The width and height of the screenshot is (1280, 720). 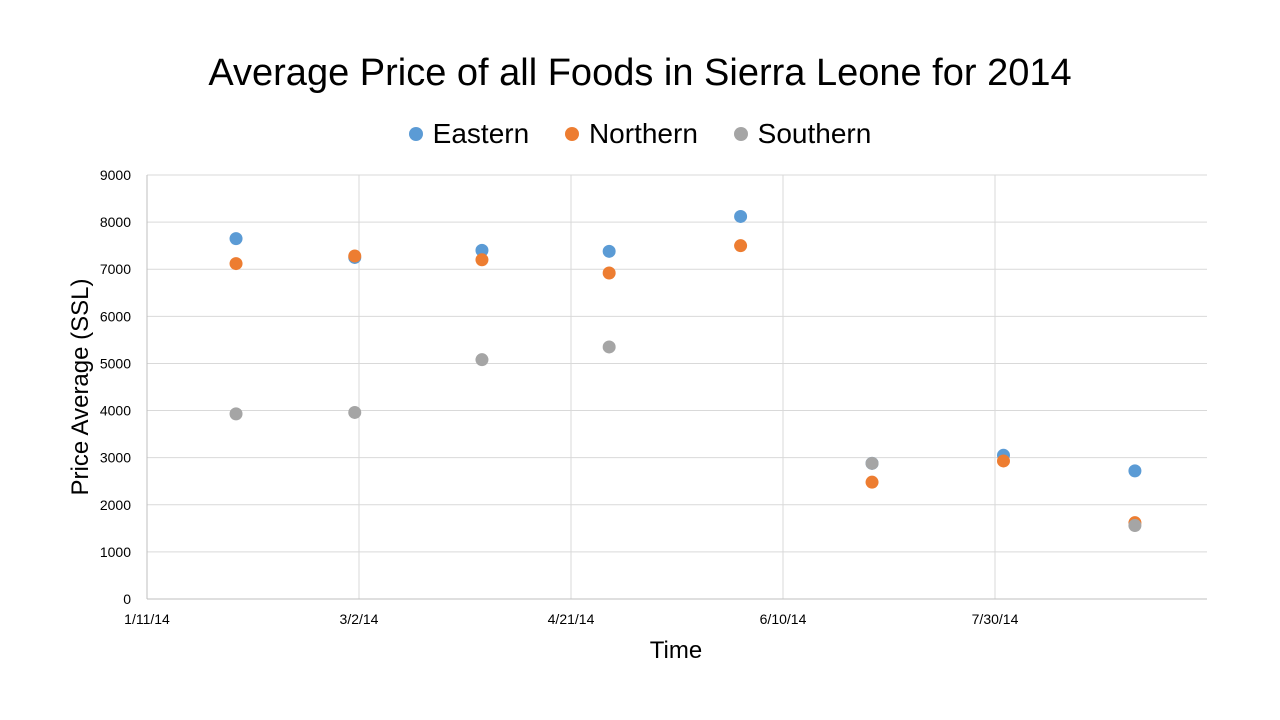 What do you see at coordinates (127, 599) in the screenshot?
I see `y-tick-label: 0` at bounding box center [127, 599].